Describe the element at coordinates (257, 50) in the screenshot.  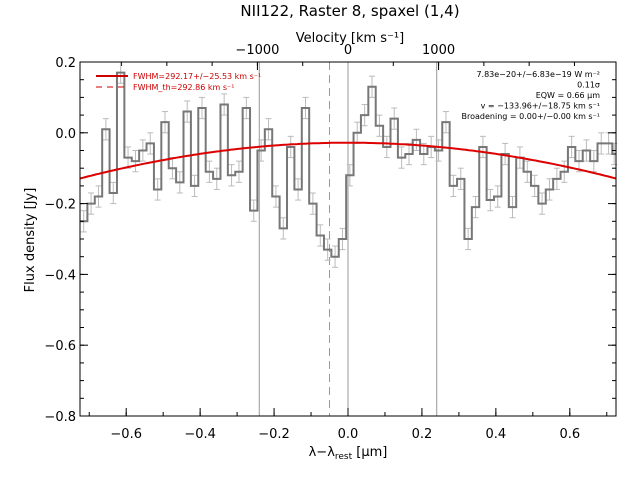
I see `top-tick-label-0: −1000` at that location.